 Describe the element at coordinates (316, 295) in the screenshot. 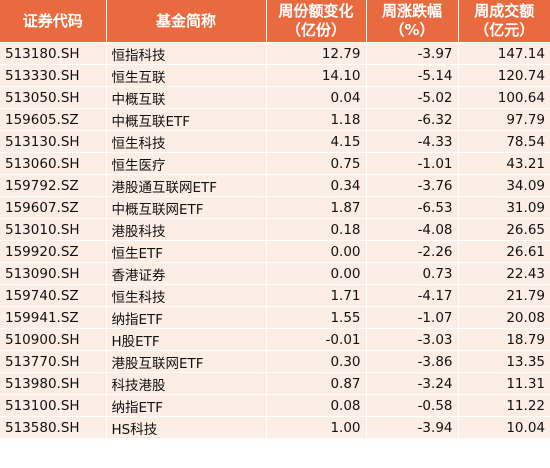

I see `cell-share-change: 1.71` at that location.